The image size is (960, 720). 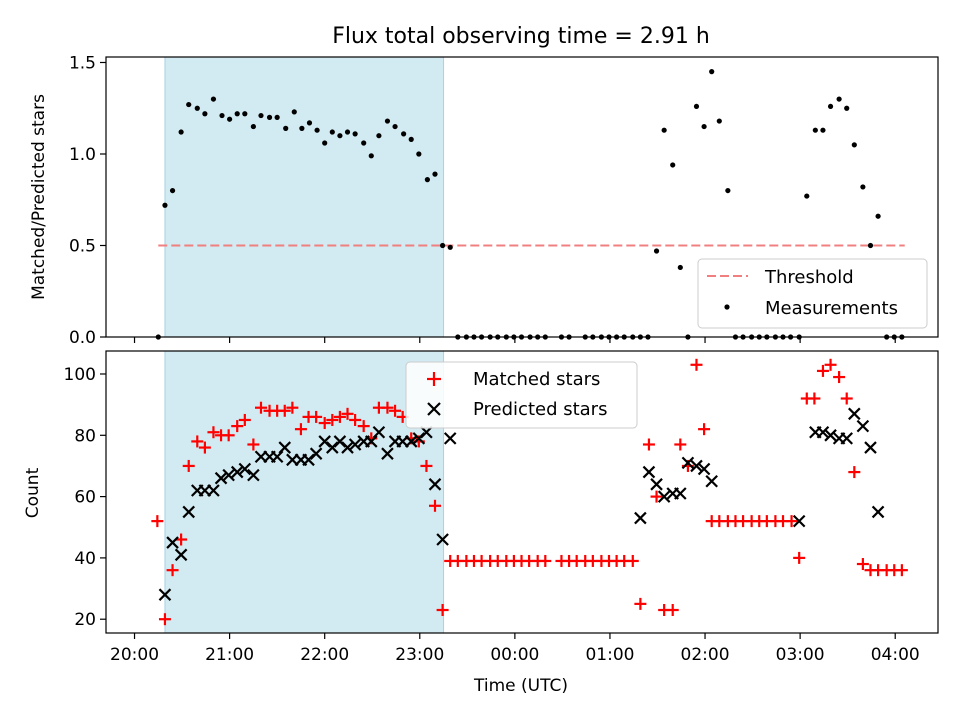 What do you see at coordinates (809, 277) in the screenshot?
I see `legend-threshold-label: Threshold` at bounding box center [809, 277].